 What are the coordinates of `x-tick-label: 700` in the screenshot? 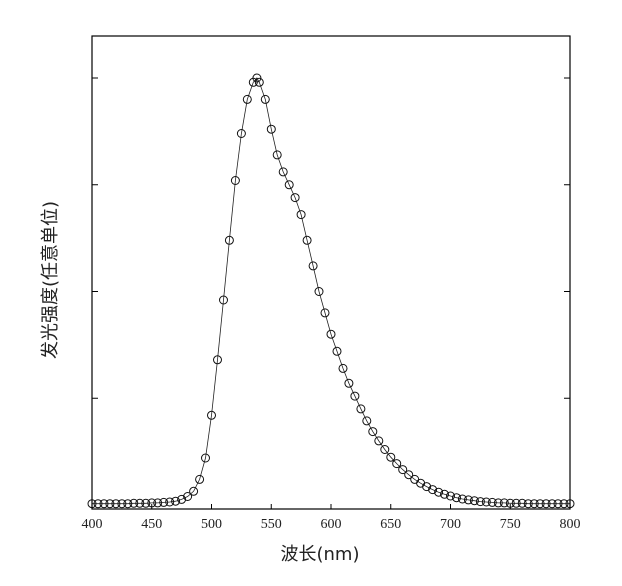 It's located at (450, 524).